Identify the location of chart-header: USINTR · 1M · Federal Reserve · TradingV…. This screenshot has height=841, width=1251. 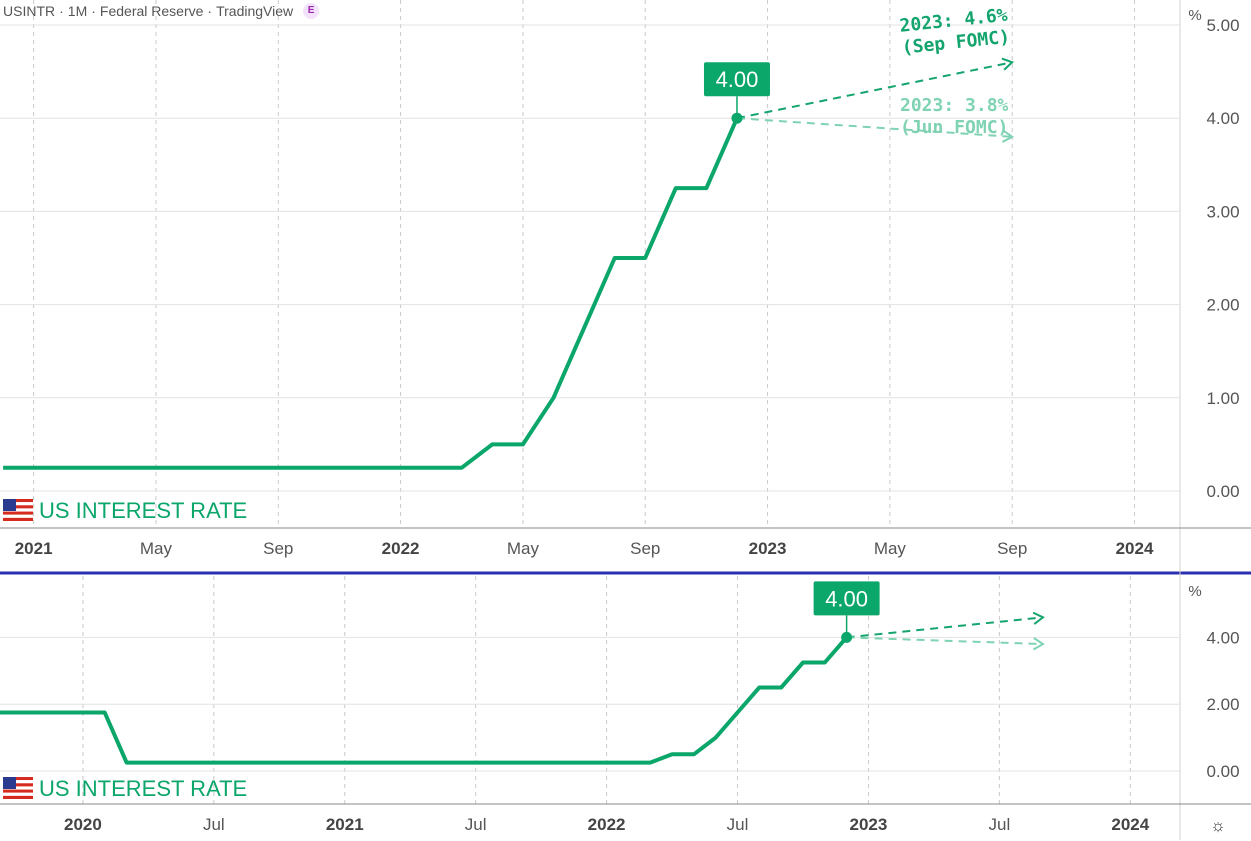
(161, 11).